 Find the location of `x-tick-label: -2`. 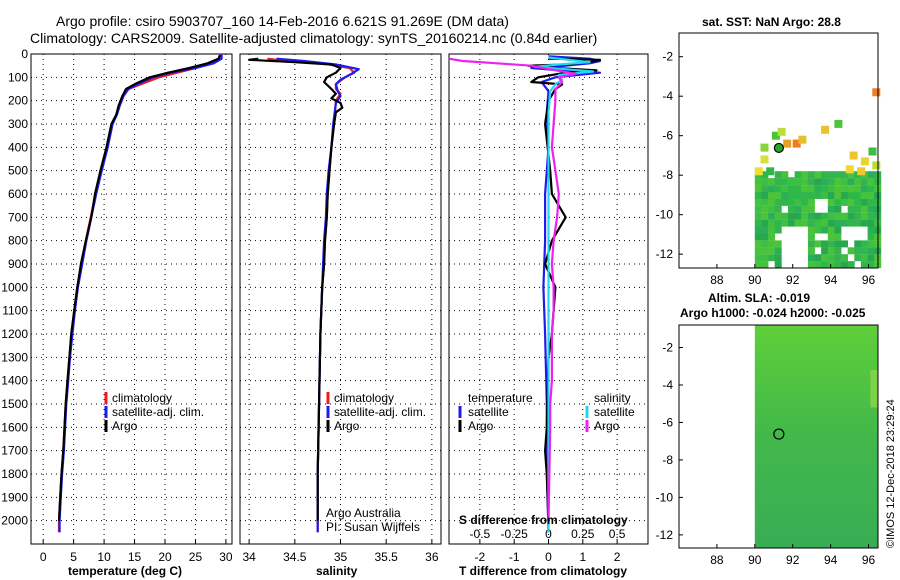

x-tick-label: -2 is located at coordinates (480, 557).